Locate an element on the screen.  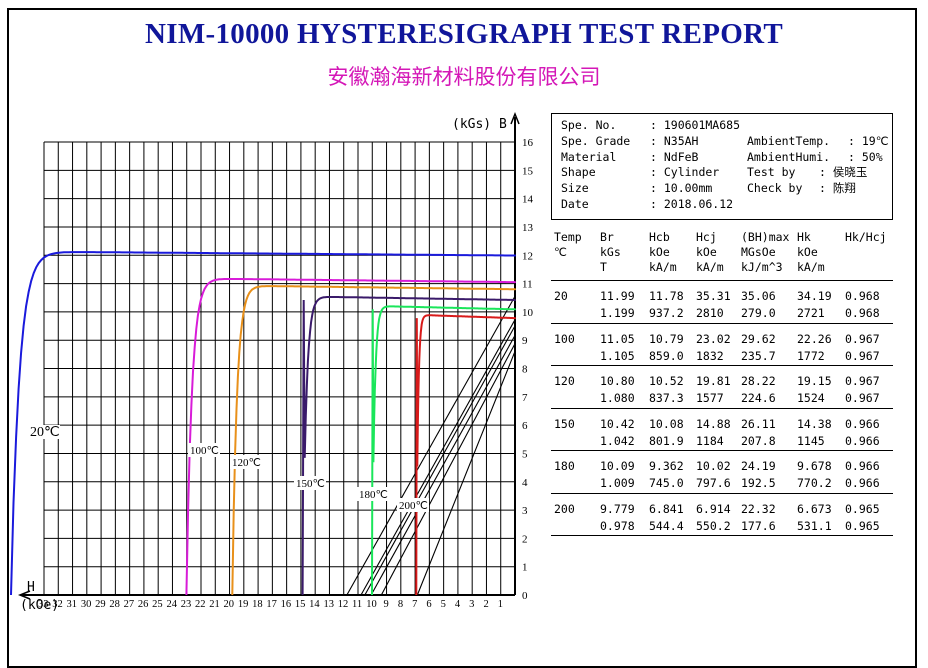
value-cell: 0.978 is located at coordinates (617, 525).